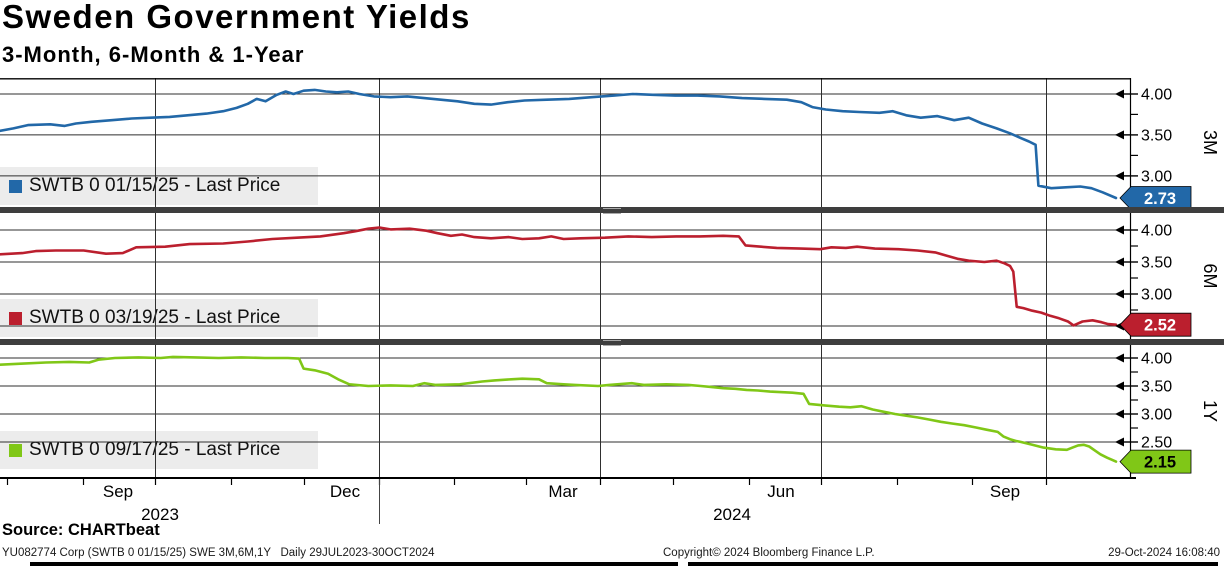 The image size is (1224, 566). I want to click on x-axis: Sep Dec Mar Jun Sep 2023 2024, so click(568, 500).